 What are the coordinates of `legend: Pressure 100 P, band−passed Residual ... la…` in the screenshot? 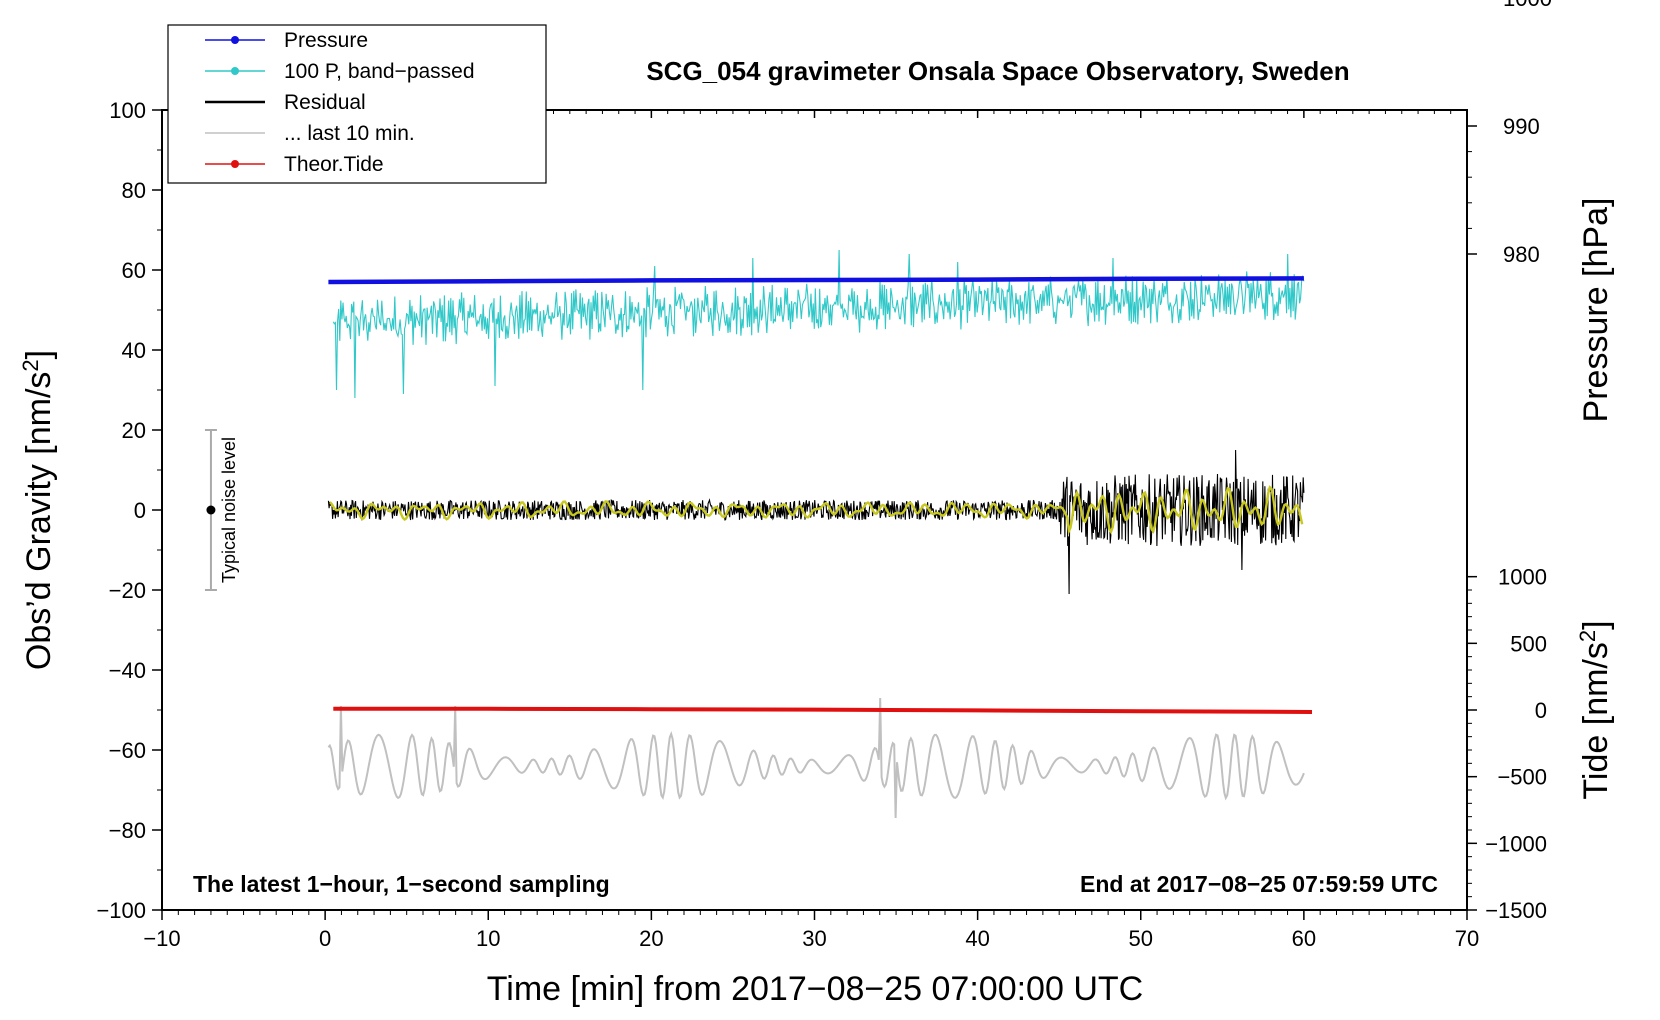 It's located at (357, 104).